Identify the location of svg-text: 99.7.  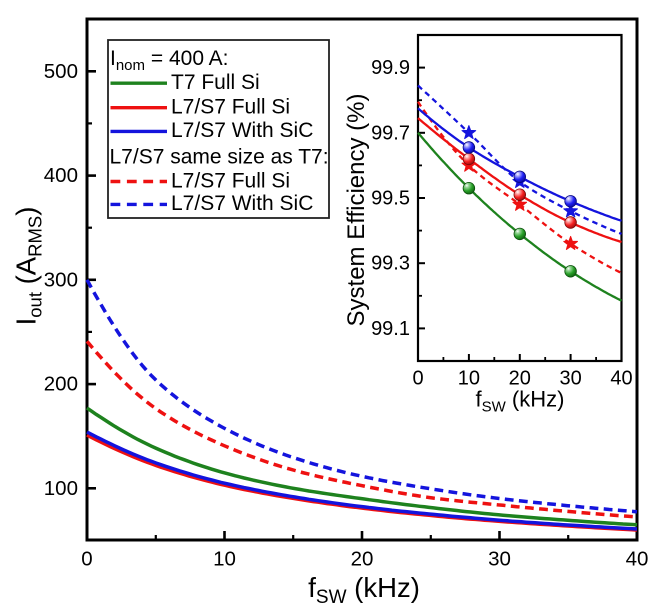
(390, 133).